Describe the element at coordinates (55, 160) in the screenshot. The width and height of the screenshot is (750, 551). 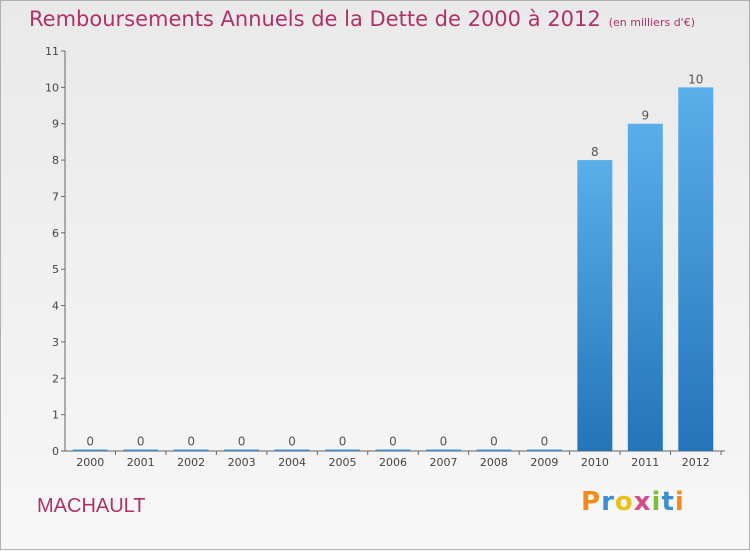
I see `y-tick-label: 8` at that location.